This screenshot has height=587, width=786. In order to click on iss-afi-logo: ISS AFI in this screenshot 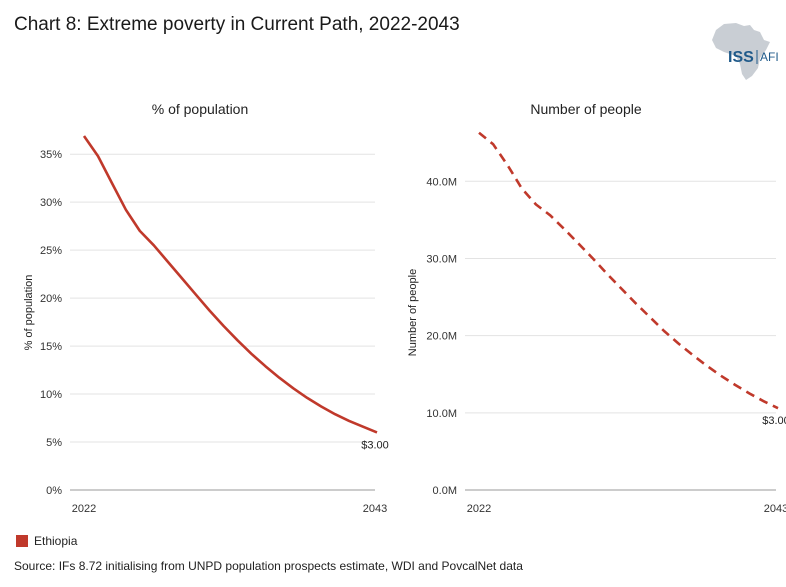, I will do `click(742, 50)`.